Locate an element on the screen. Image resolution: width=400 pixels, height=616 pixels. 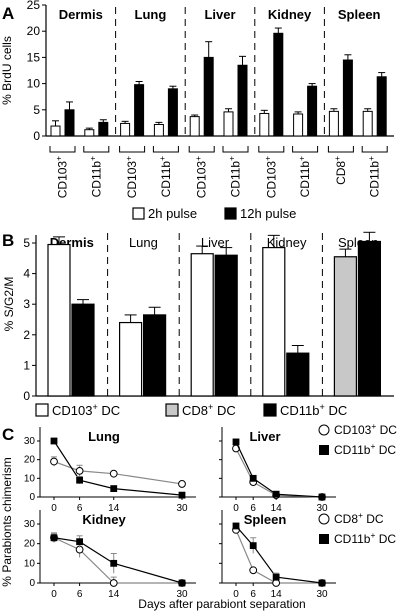
panel-c-xtick-label: 0 is located at coordinates (236, 508).